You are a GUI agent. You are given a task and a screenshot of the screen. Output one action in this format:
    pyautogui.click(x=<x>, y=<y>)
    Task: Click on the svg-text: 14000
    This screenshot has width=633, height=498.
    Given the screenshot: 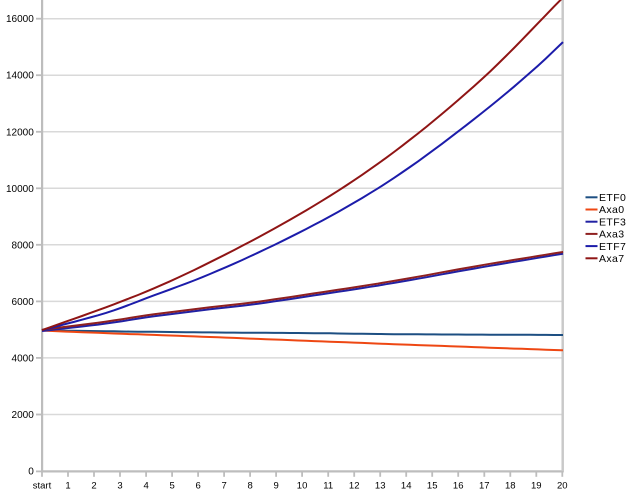 What is the action you would take?
    pyautogui.click(x=20, y=76)
    